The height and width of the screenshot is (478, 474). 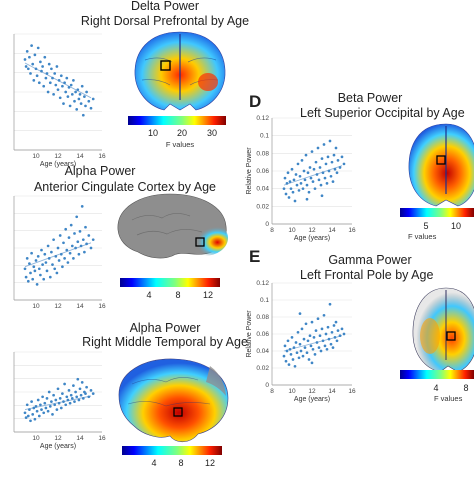 I want to click on brain-render-superior-occipital, so click(x=441, y=165).